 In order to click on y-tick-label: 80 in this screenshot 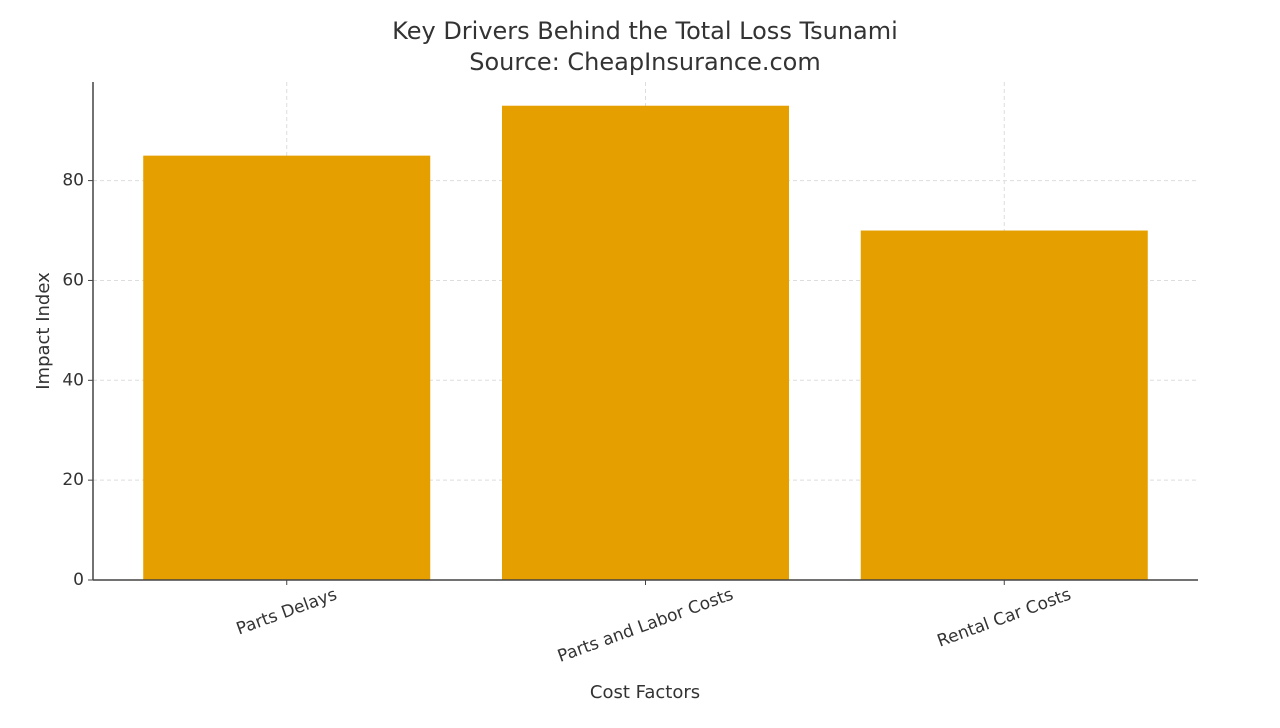, I will do `click(73, 181)`.